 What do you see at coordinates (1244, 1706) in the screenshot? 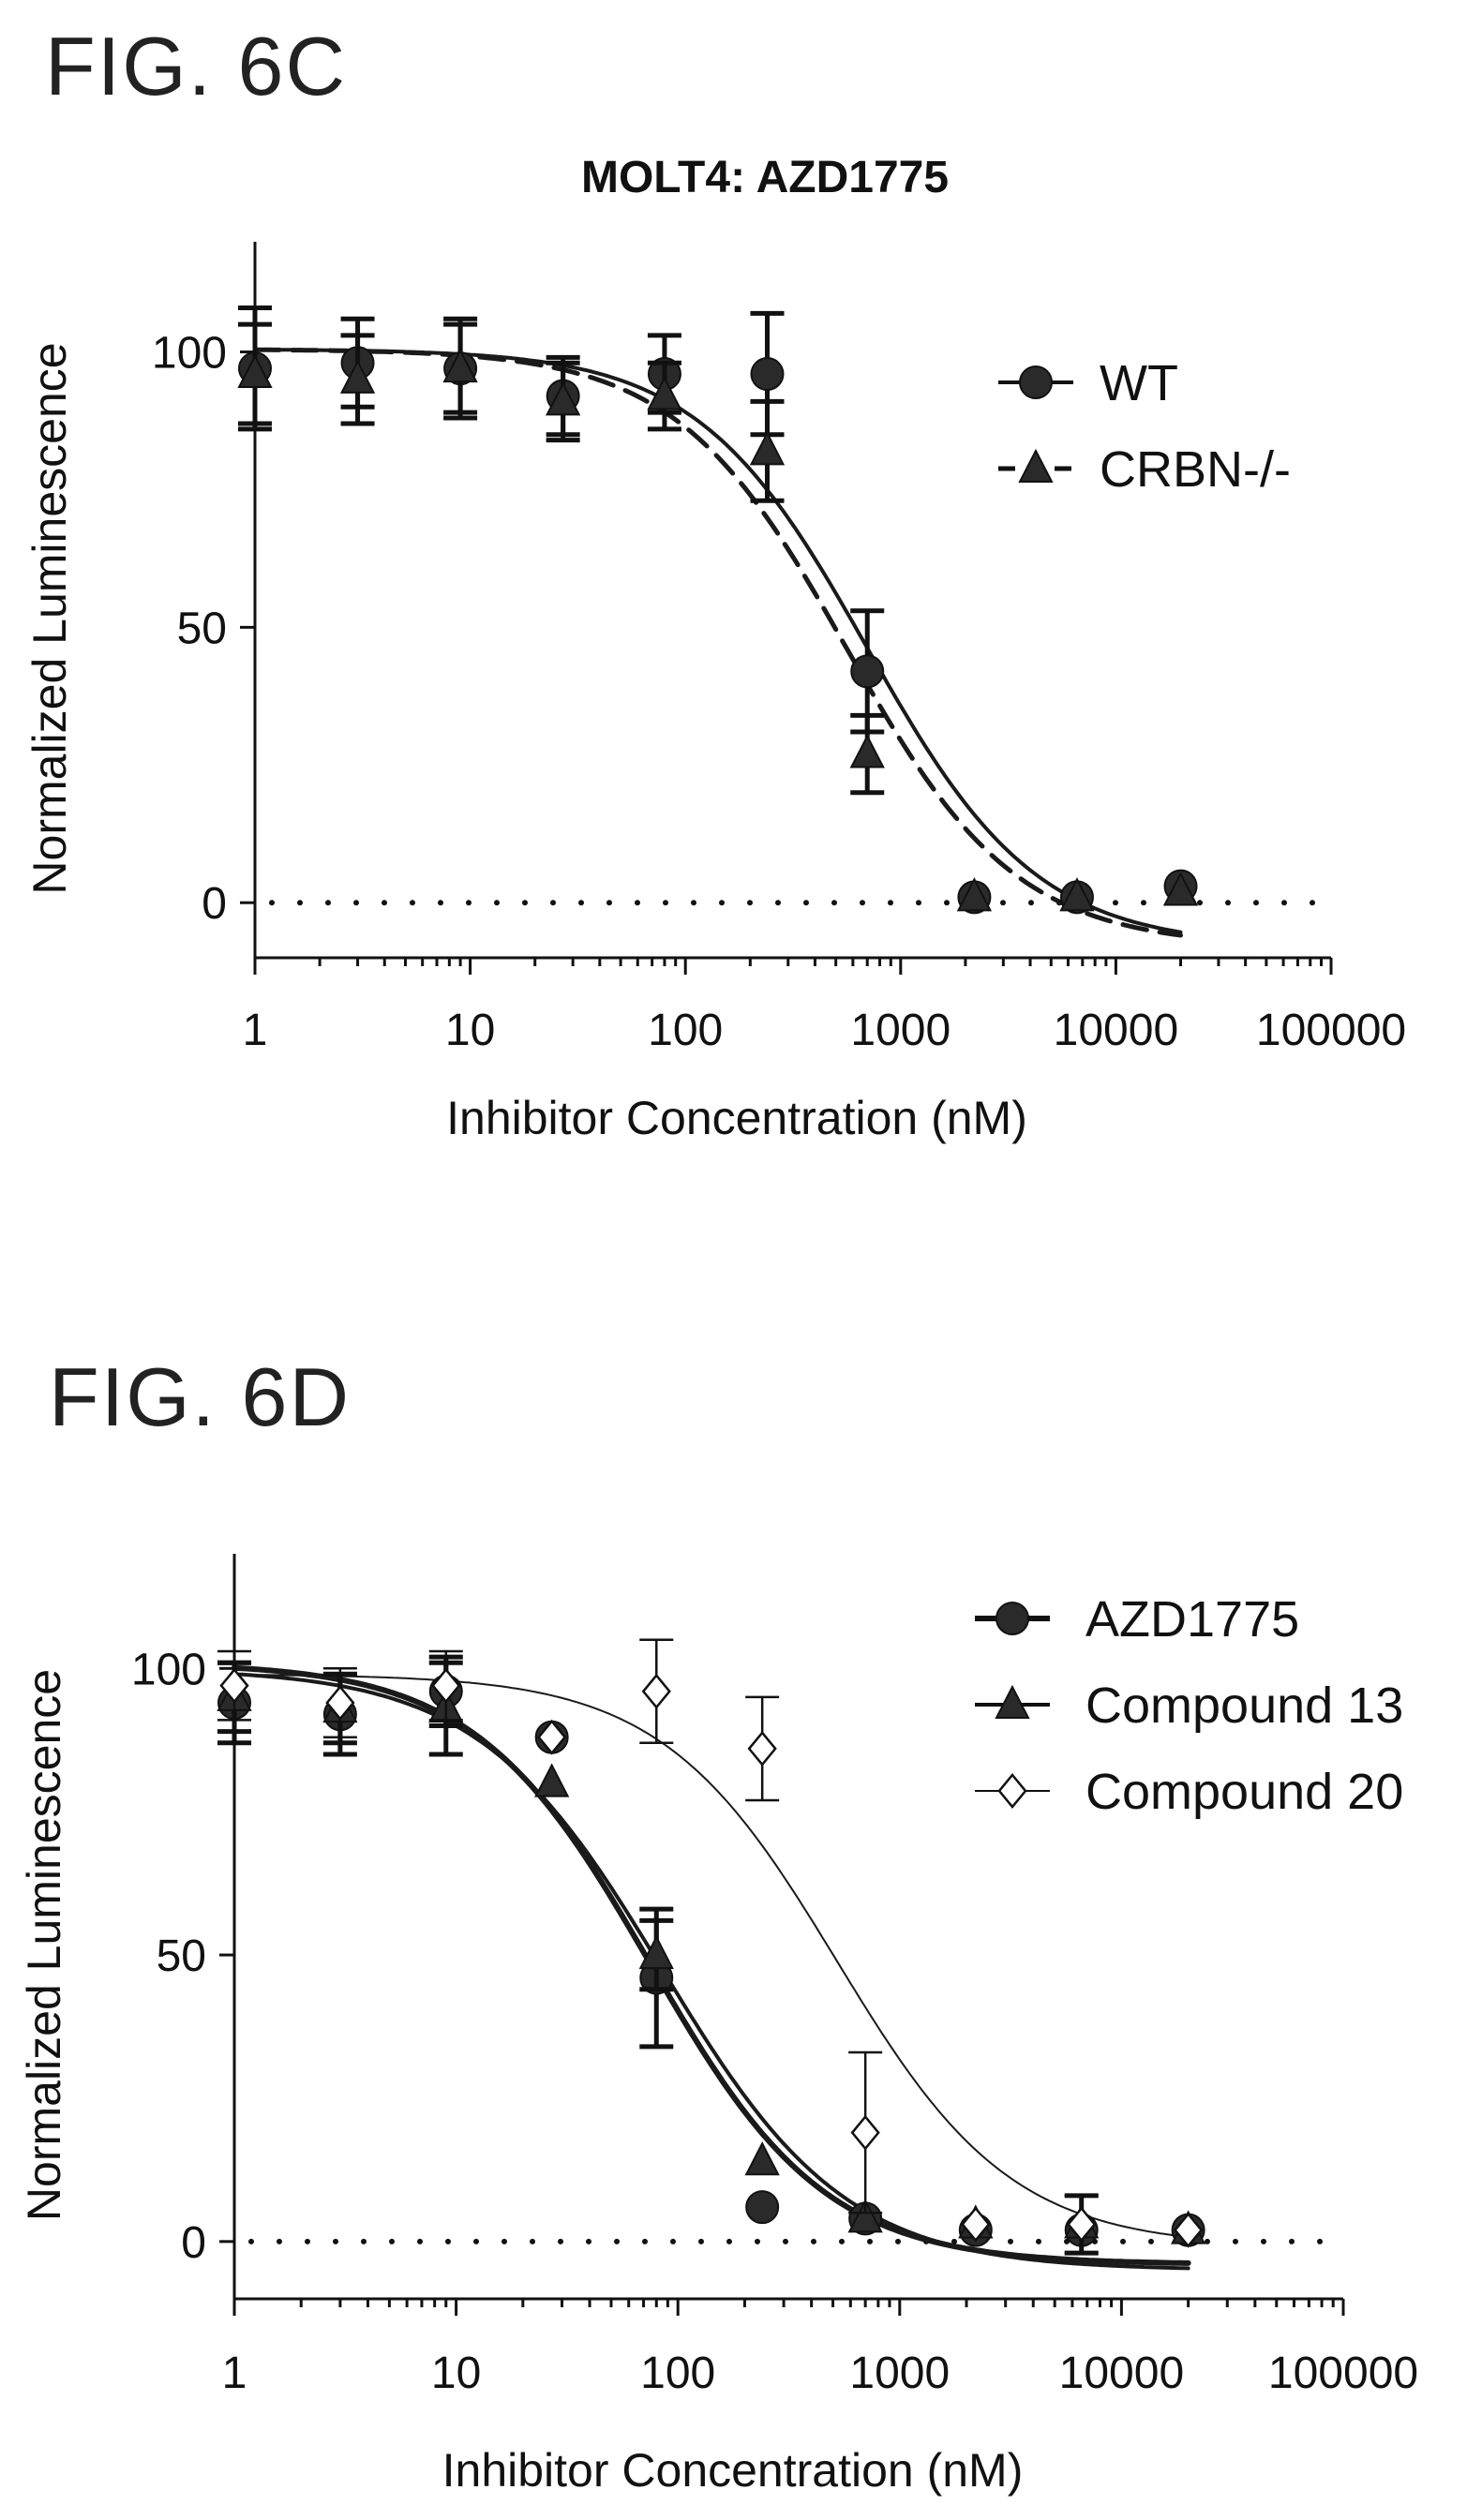
I see `legend-label: Compound 13` at bounding box center [1244, 1706].